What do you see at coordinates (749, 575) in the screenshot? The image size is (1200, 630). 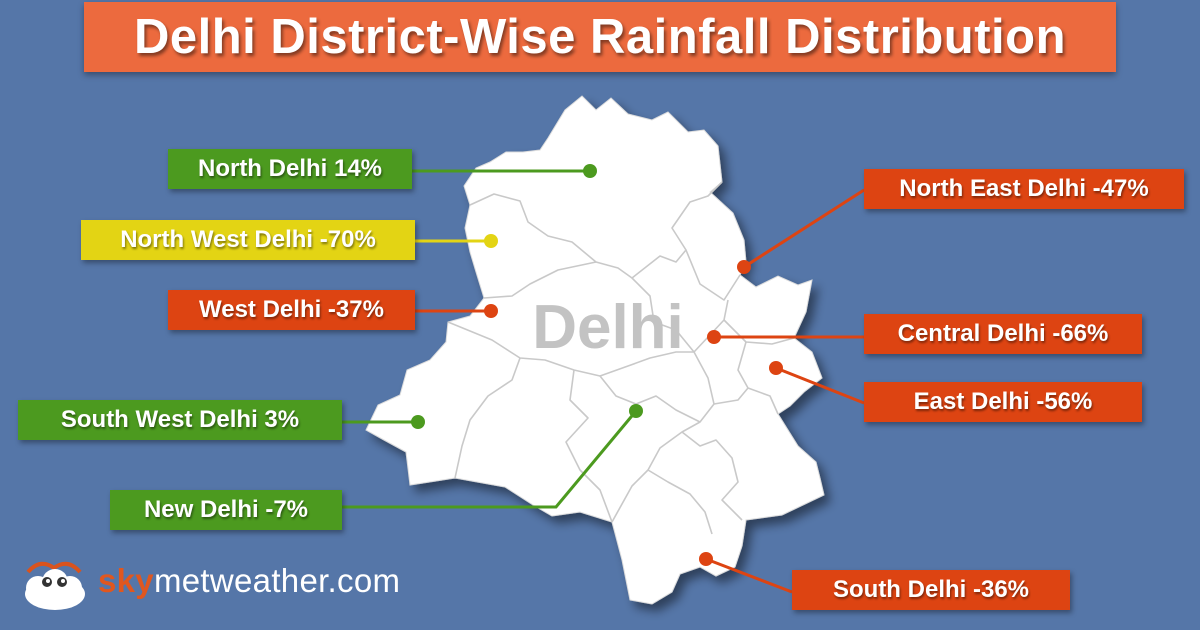 I see `leader-line-south` at bounding box center [749, 575].